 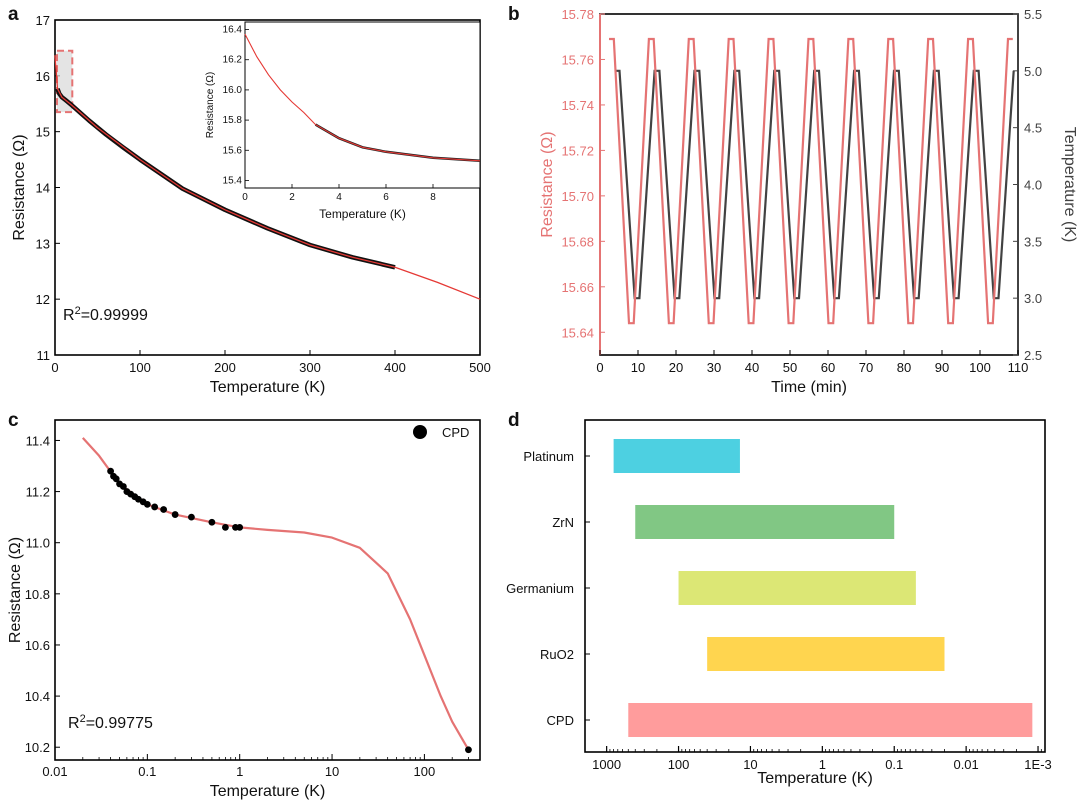 What do you see at coordinates (13, 14) in the screenshot?
I see `panel-label-a: a` at bounding box center [13, 14].